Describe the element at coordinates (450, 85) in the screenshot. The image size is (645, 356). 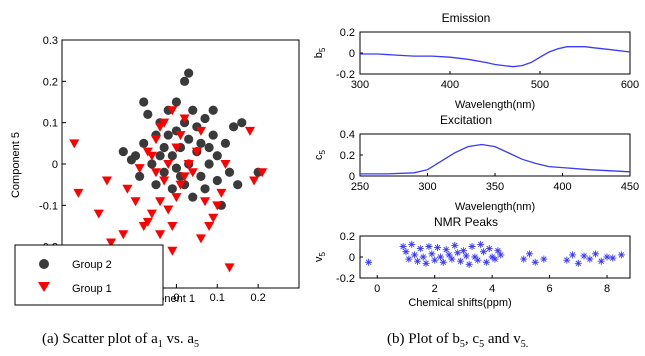
I see `emission-xtick-label: 400` at that location.